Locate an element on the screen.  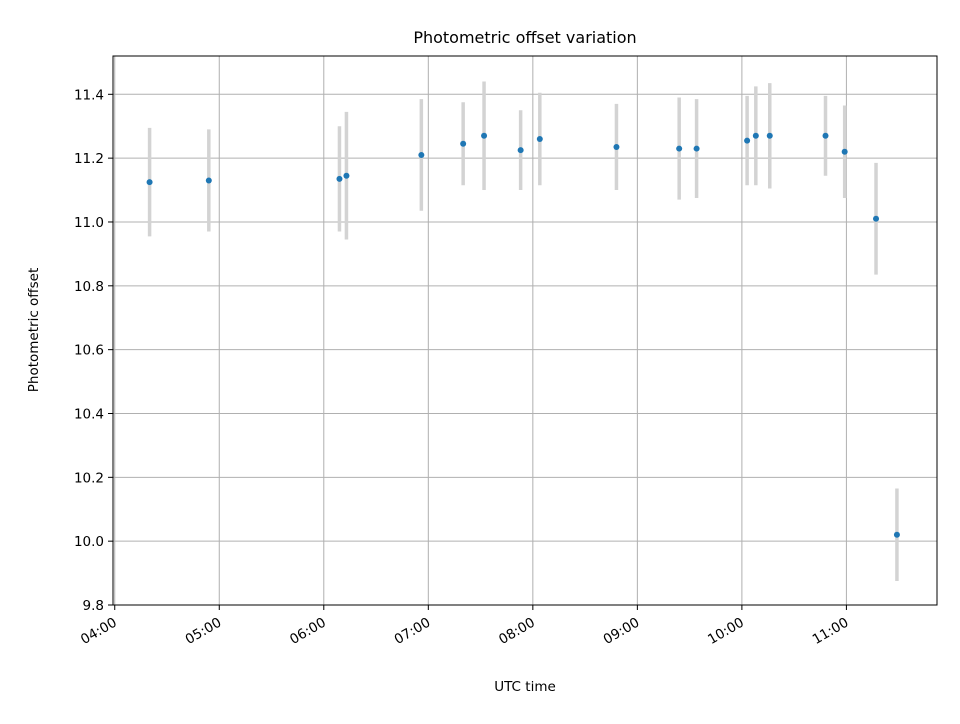
y-tick-label: 11.2 is located at coordinates (89, 159).